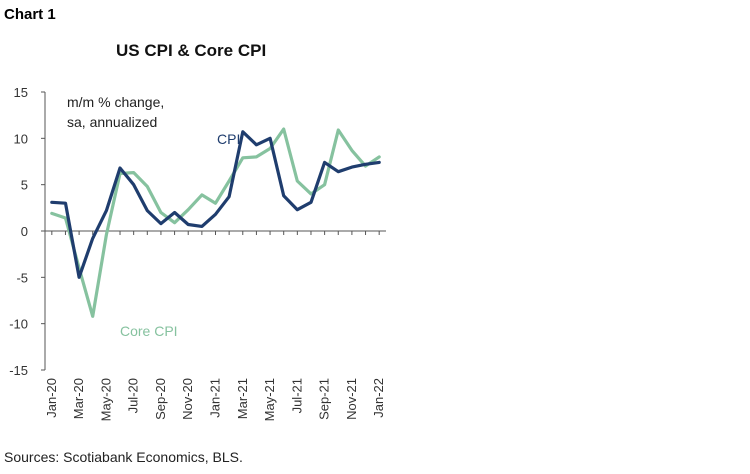  Describe the element at coordinates (160, 399) in the screenshot. I see `x-tick-label: Sep-20` at that location.